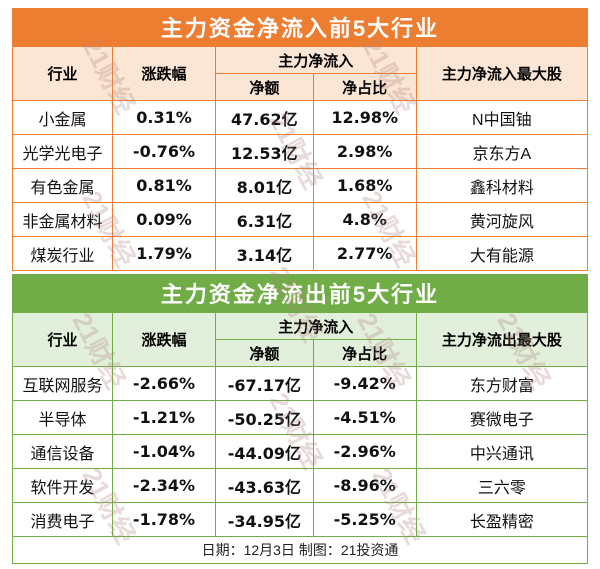 Image resolution: width=600 pixels, height=569 pixels. I want to click on net-ratio-cell: -5.25%, so click(364, 519).